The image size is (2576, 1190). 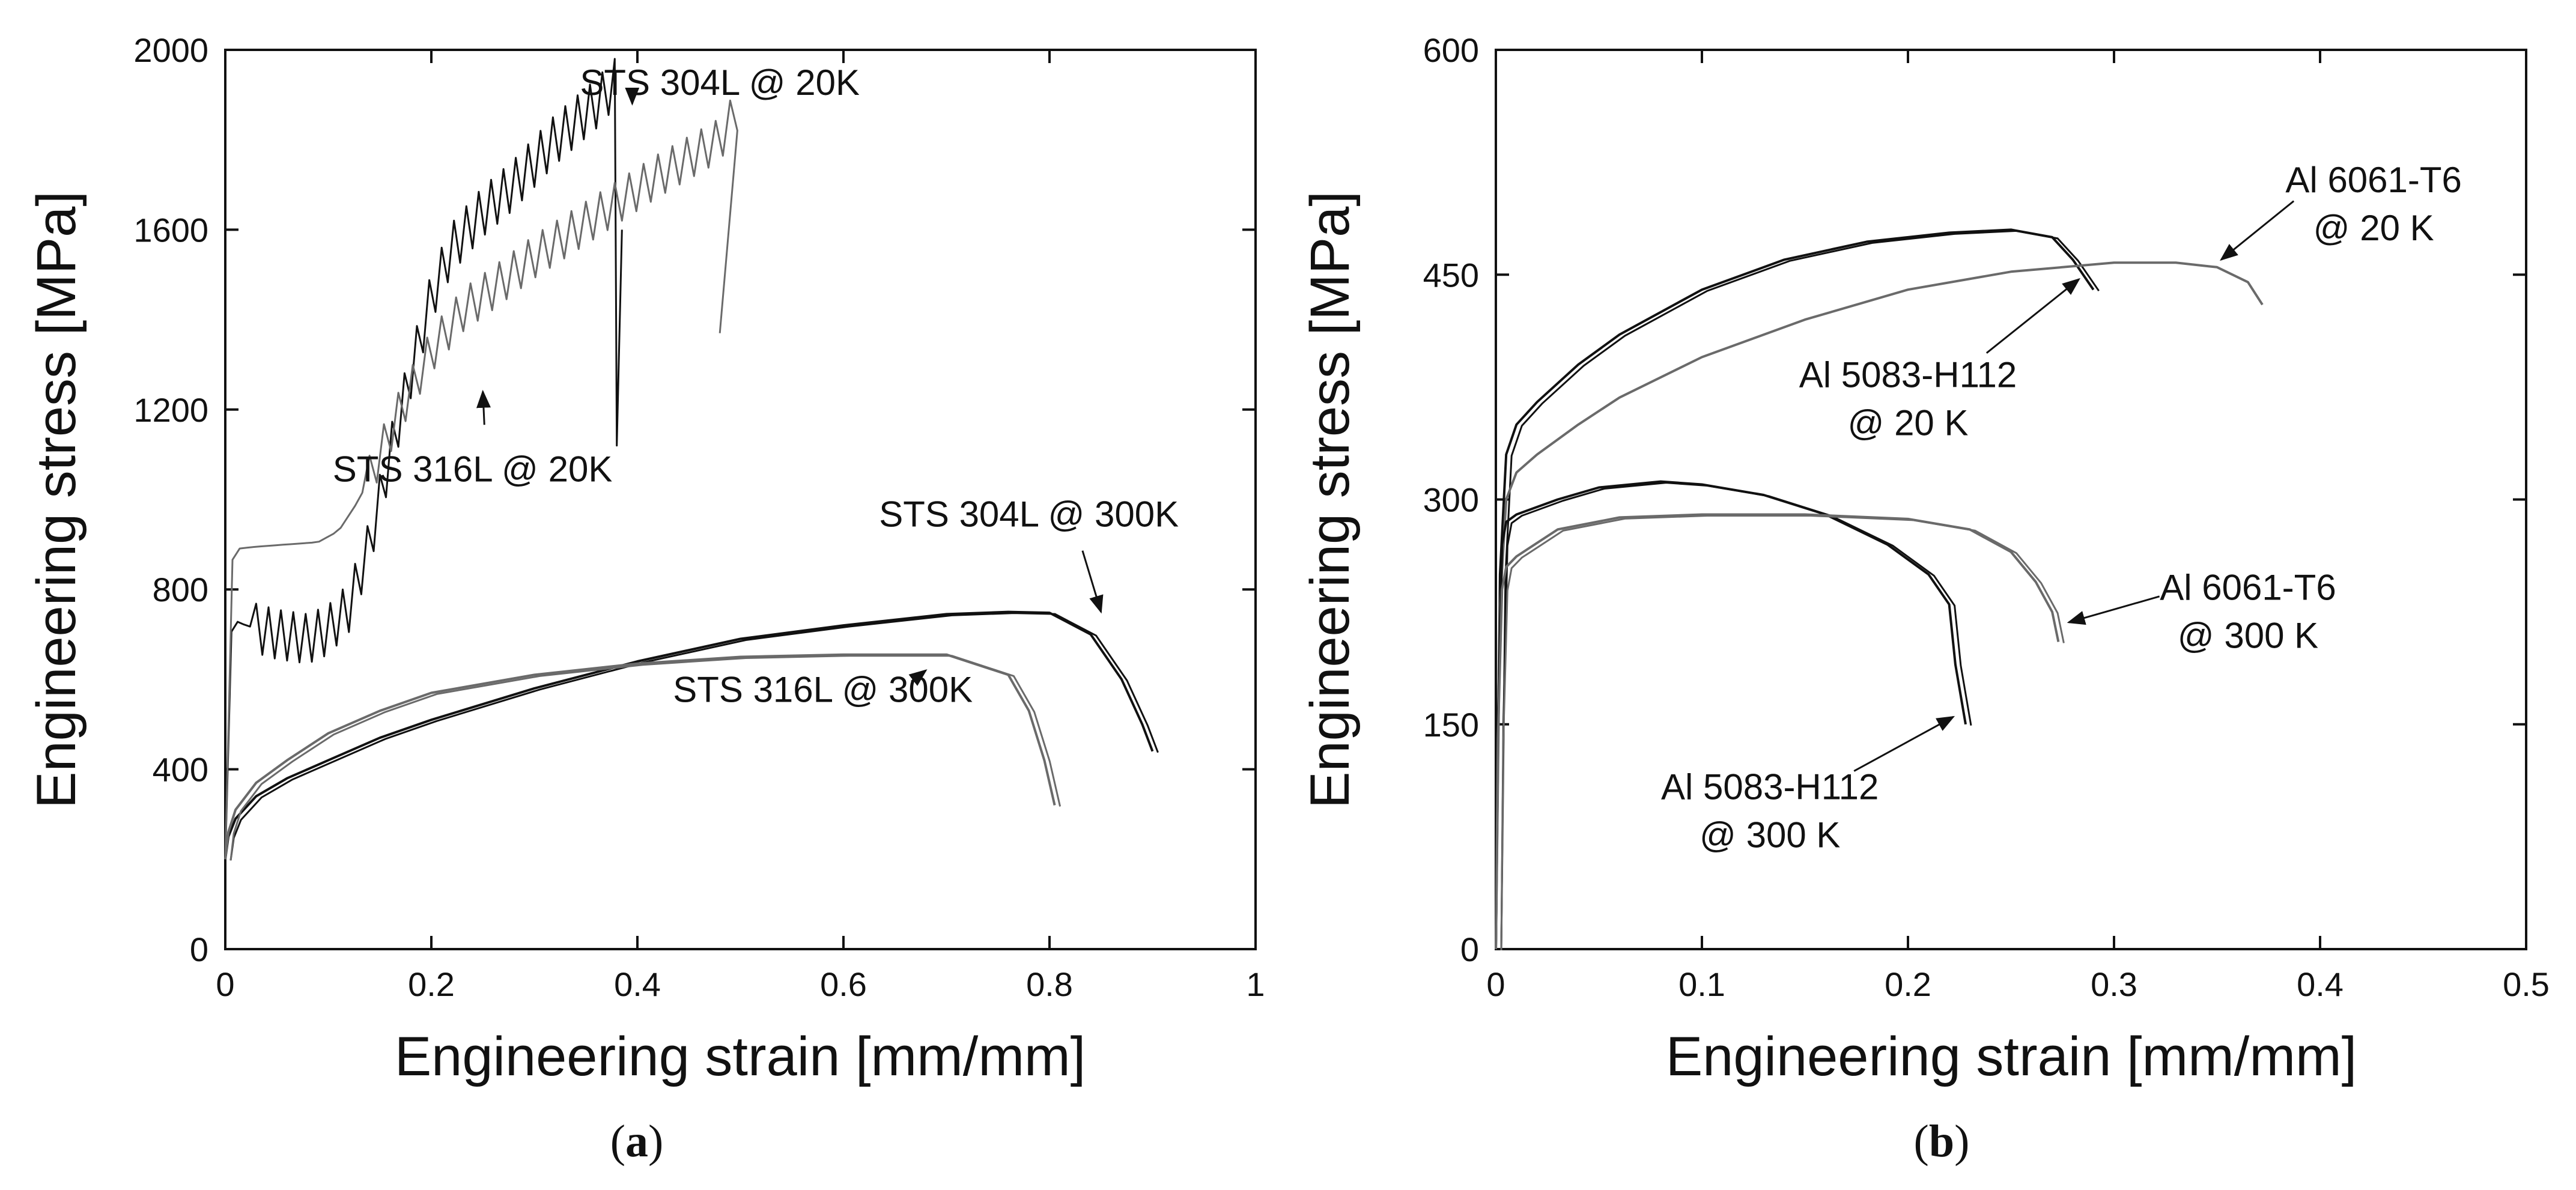 What do you see at coordinates (1702, 984) in the screenshot?
I see `x-tick-label: 0.1` at bounding box center [1702, 984].